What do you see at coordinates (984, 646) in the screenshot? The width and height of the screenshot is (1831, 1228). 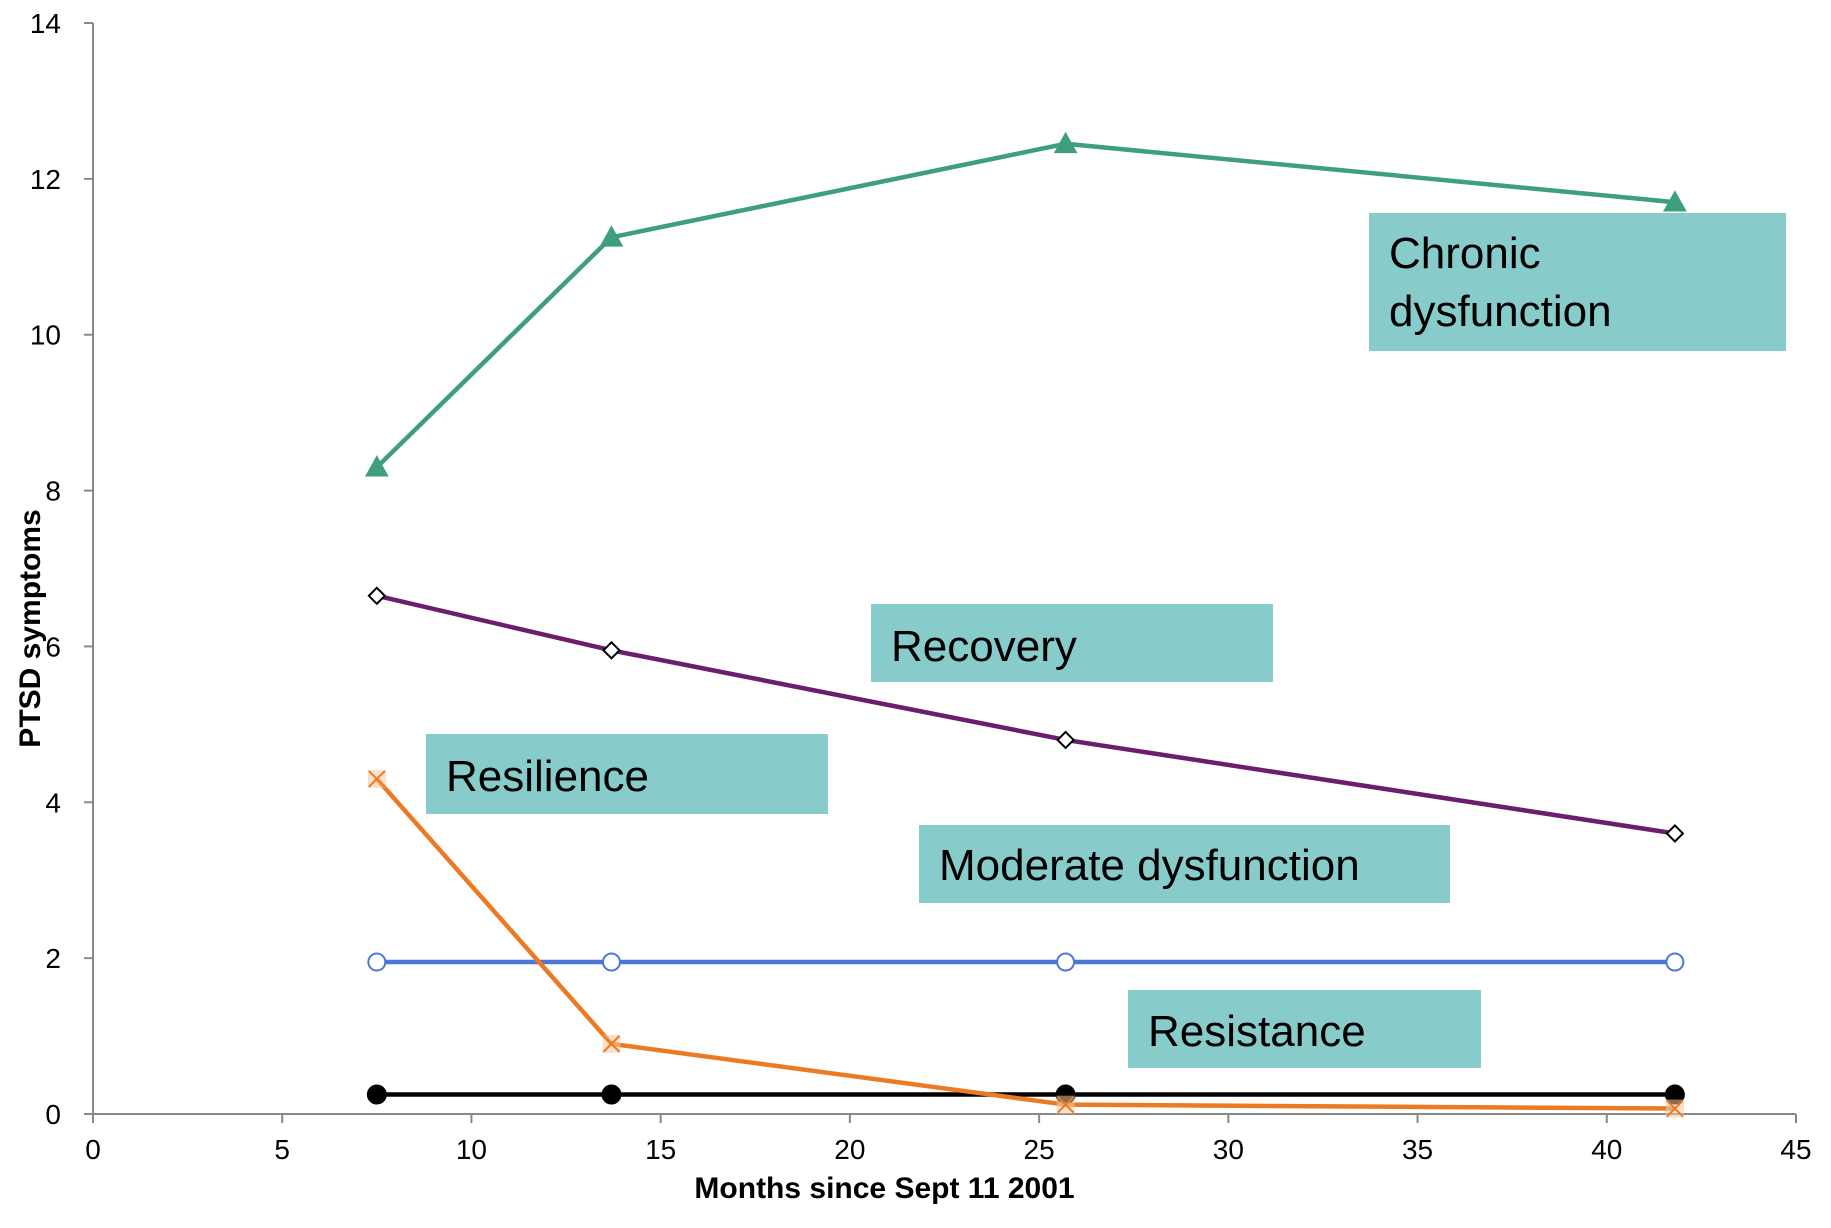 I see `annotation-label: Recovery` at bounding box center [984, 646].